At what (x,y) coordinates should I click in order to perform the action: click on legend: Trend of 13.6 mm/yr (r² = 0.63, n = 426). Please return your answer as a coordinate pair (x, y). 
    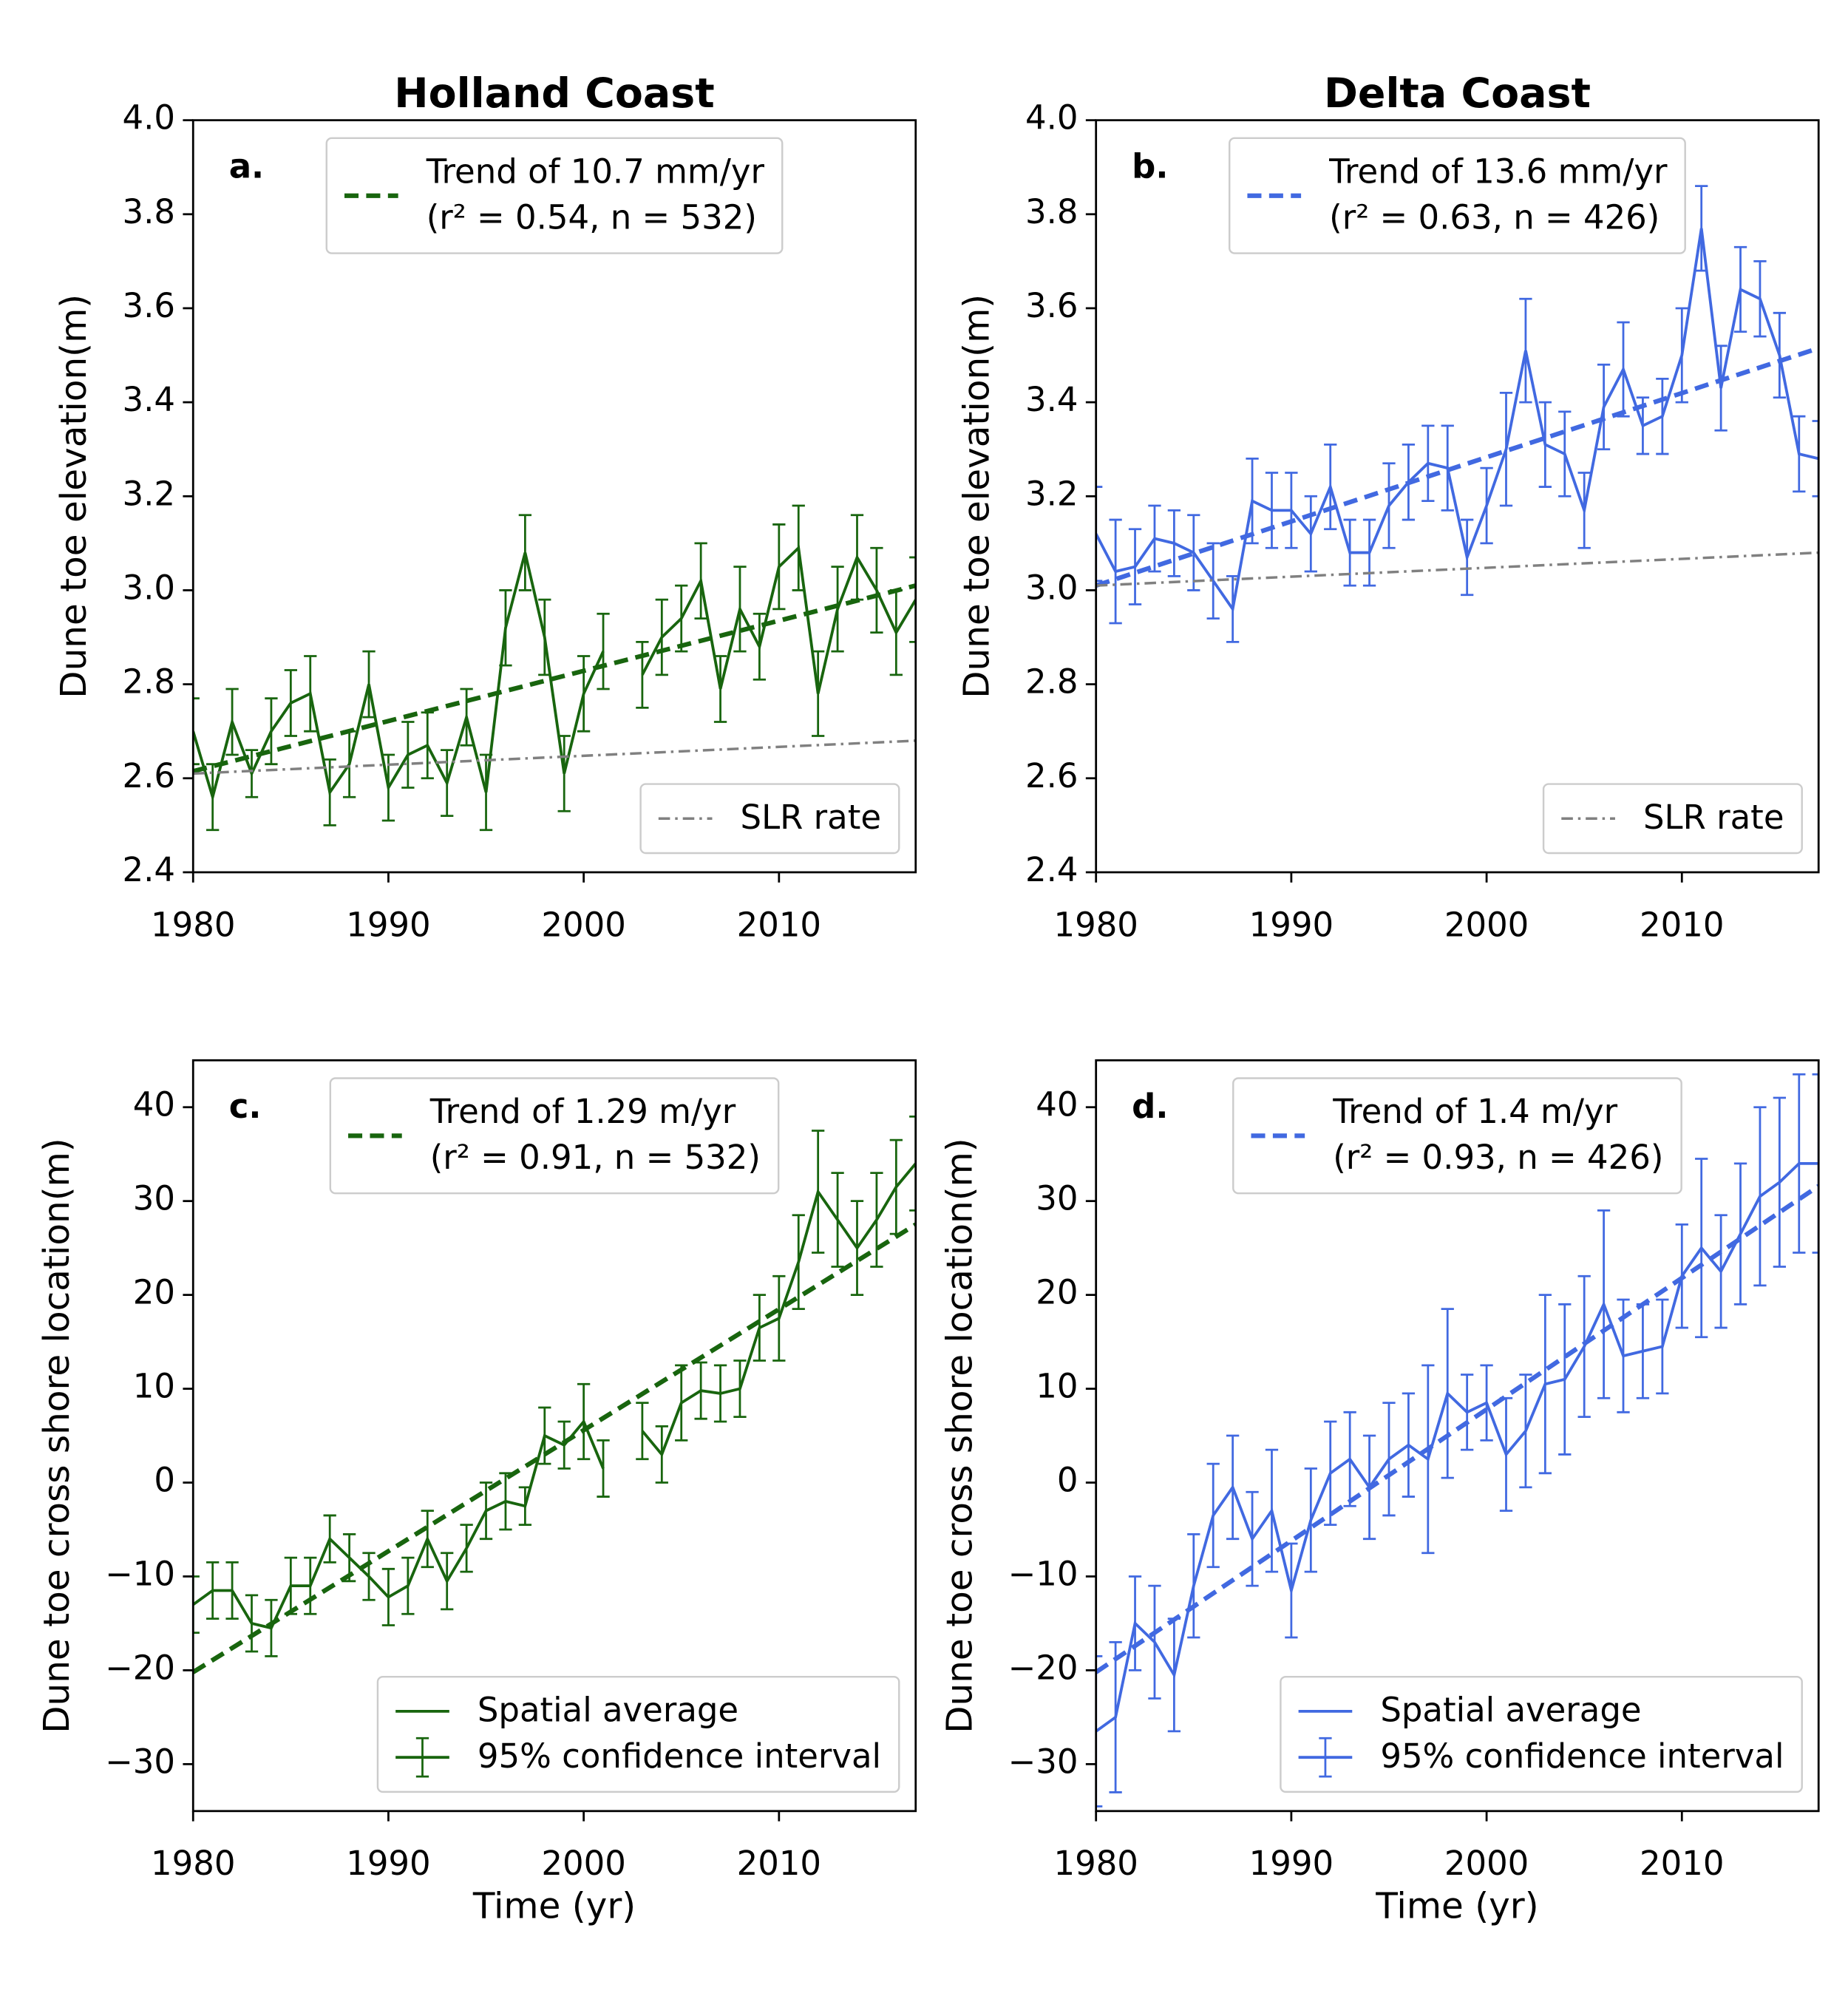
    Looking at the image, I should click on (1457, 195).